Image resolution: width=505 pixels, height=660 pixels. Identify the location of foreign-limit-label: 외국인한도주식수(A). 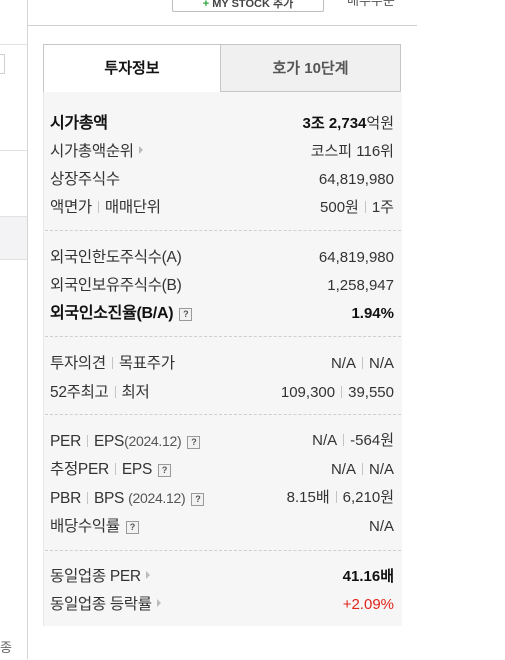
(116, 257).